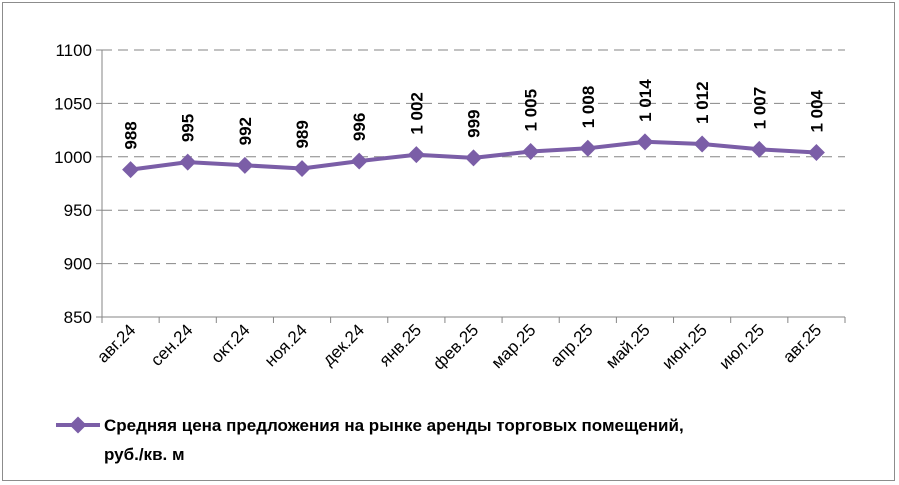  What do you see at coordinates (230, 343) in the screenshot?
I see `x-tick-label-2: окт.24` at bounding box center [230, 343].